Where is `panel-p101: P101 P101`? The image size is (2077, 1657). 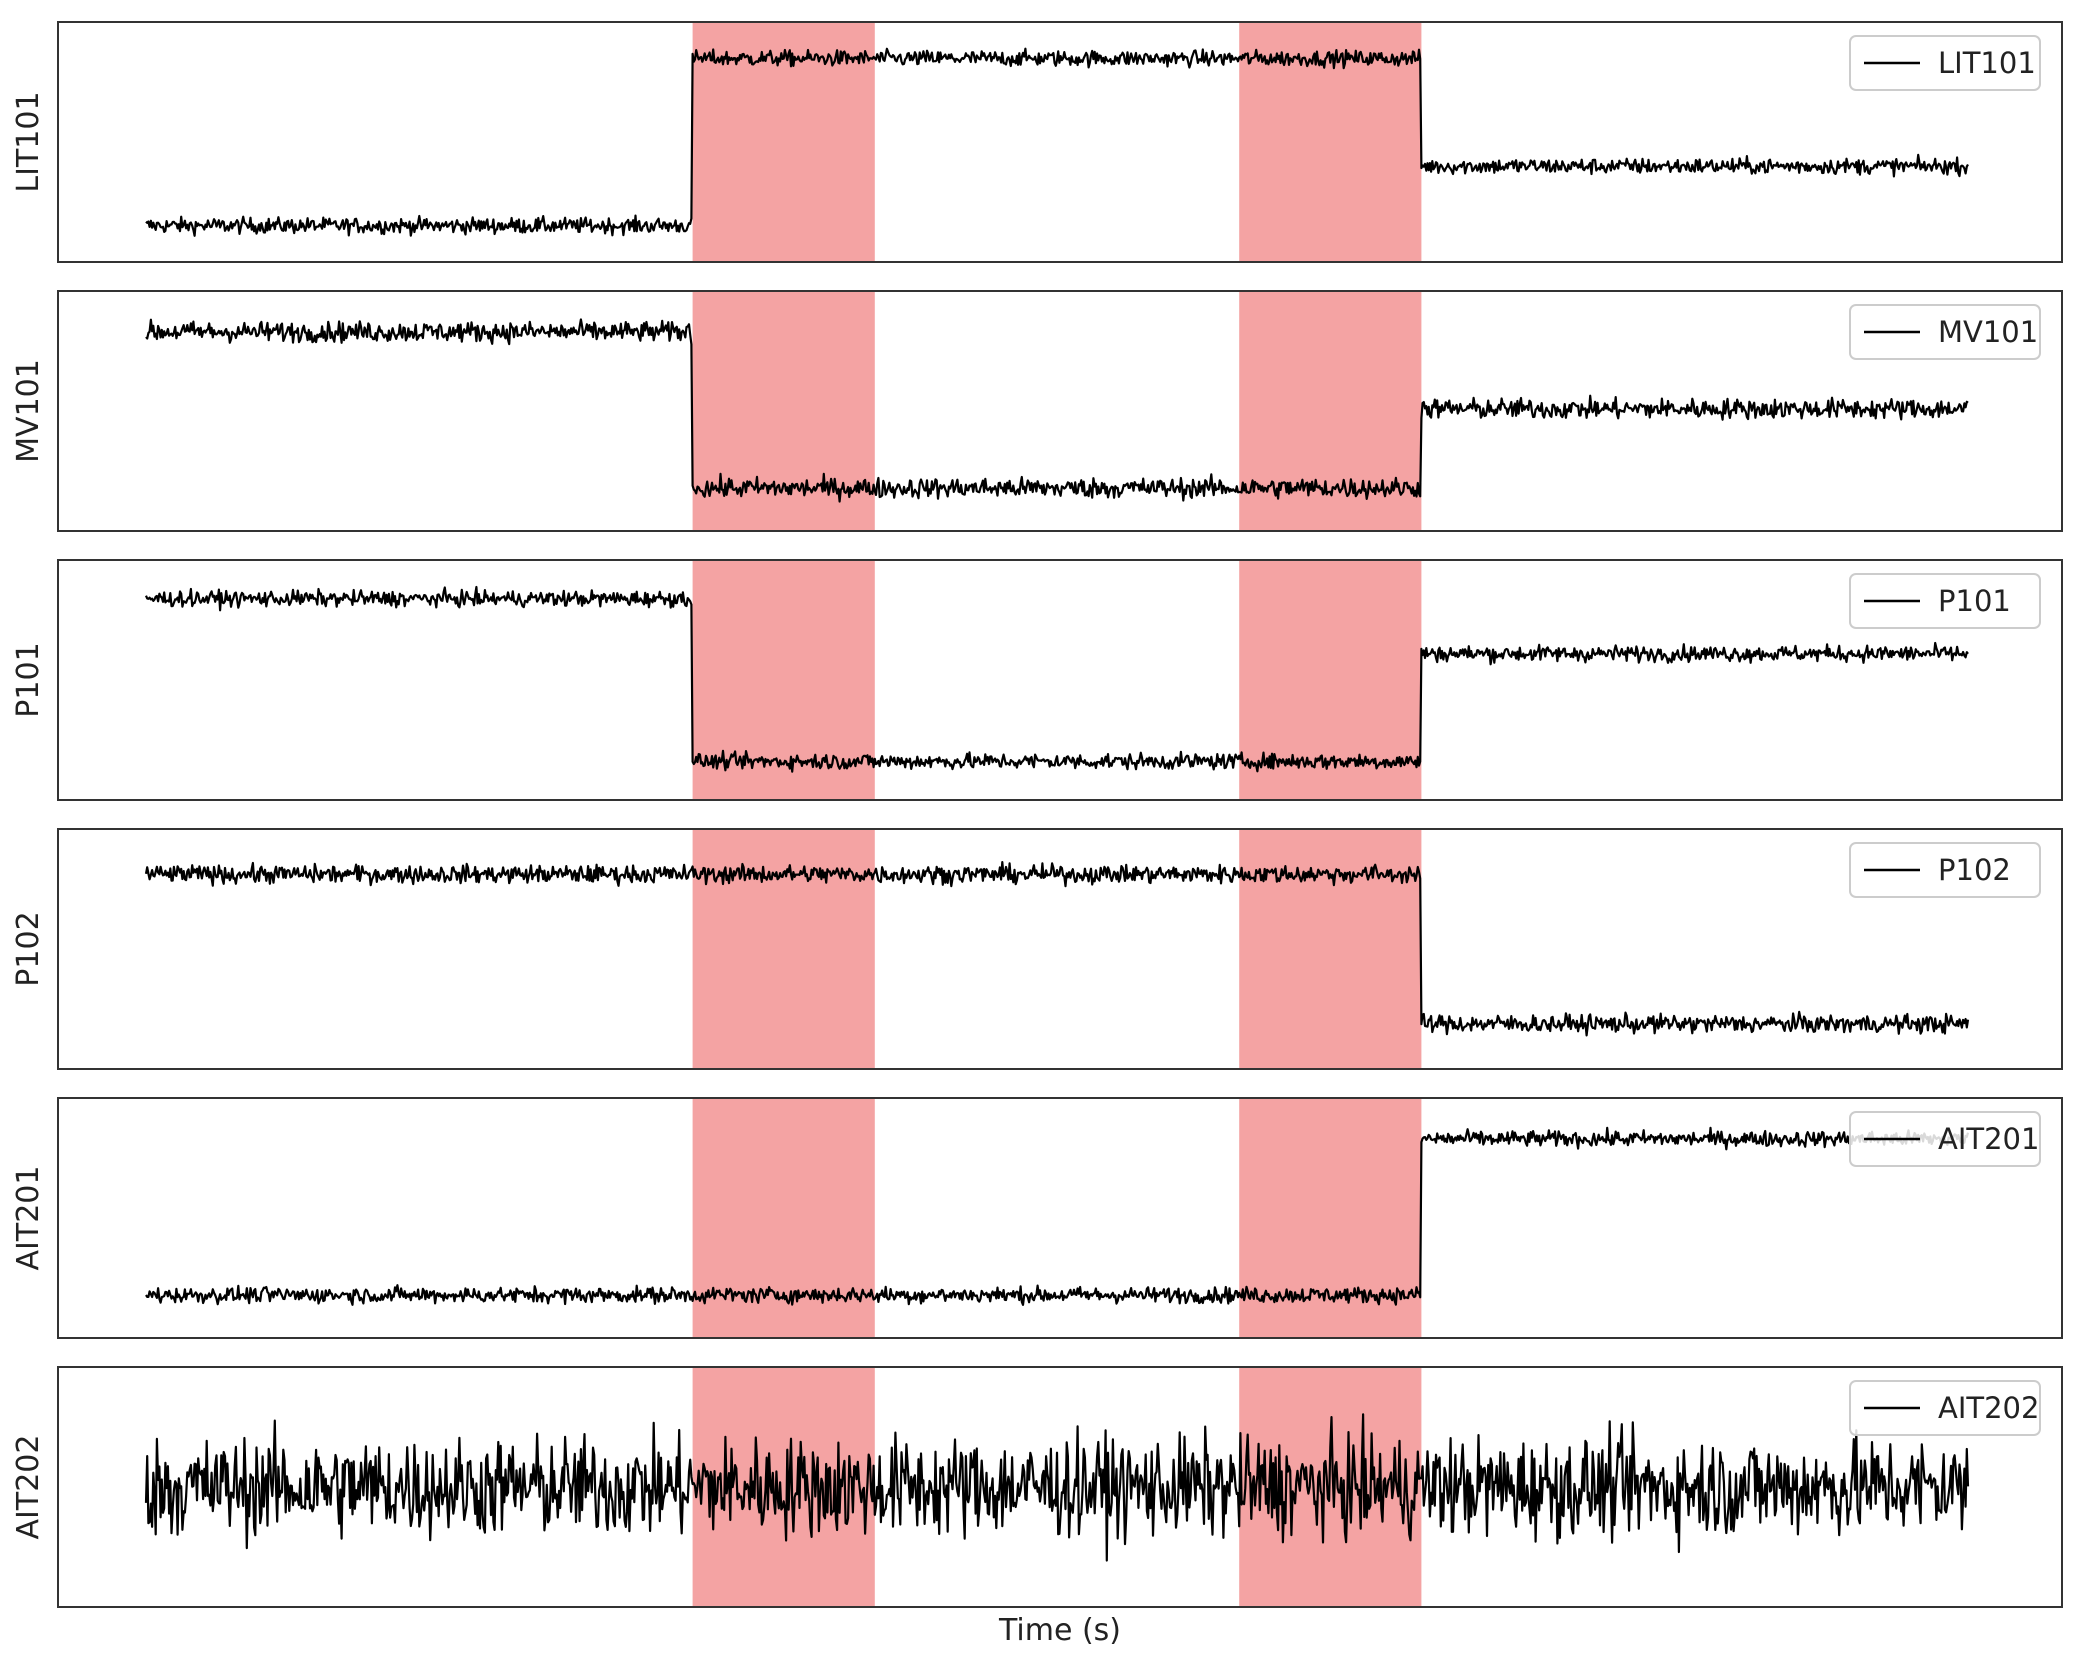 panel-p101: P101 P101 is located at coordinates (1037, 680).